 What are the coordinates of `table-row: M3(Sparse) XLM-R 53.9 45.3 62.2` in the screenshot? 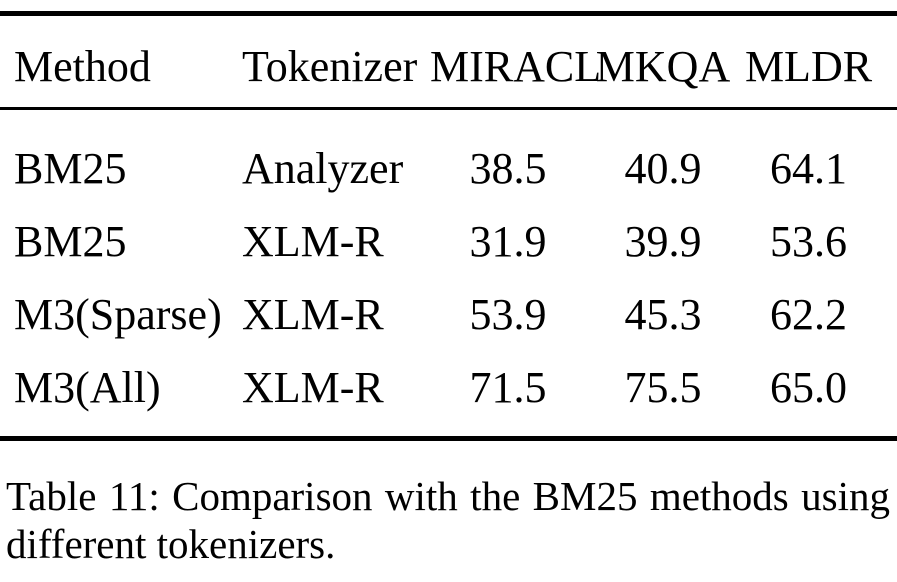 It's located at (448, 314).